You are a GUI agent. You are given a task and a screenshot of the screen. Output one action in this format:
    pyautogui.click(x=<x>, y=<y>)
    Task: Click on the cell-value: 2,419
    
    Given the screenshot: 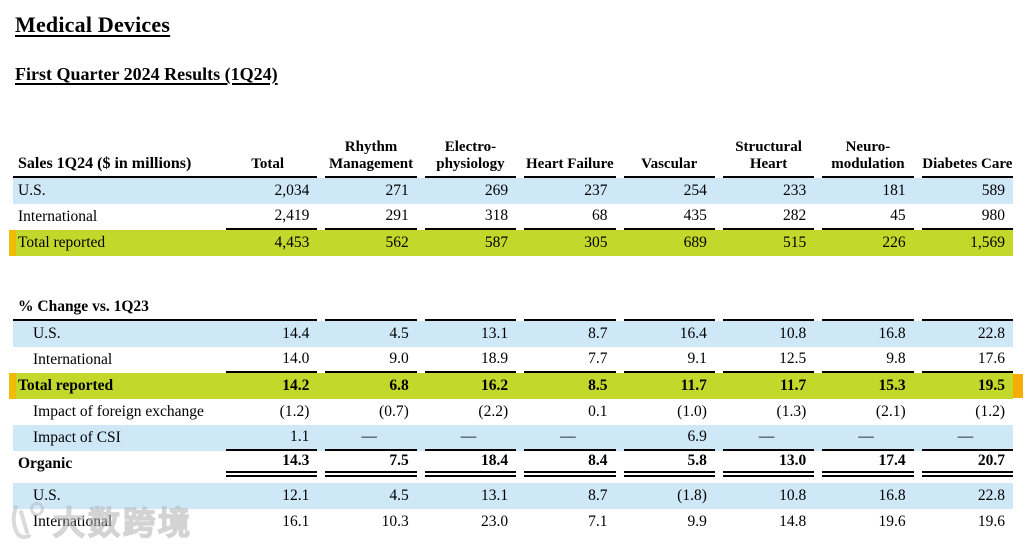 What is the action you would take?
    pyautogui.click(x=272, y=217)
    